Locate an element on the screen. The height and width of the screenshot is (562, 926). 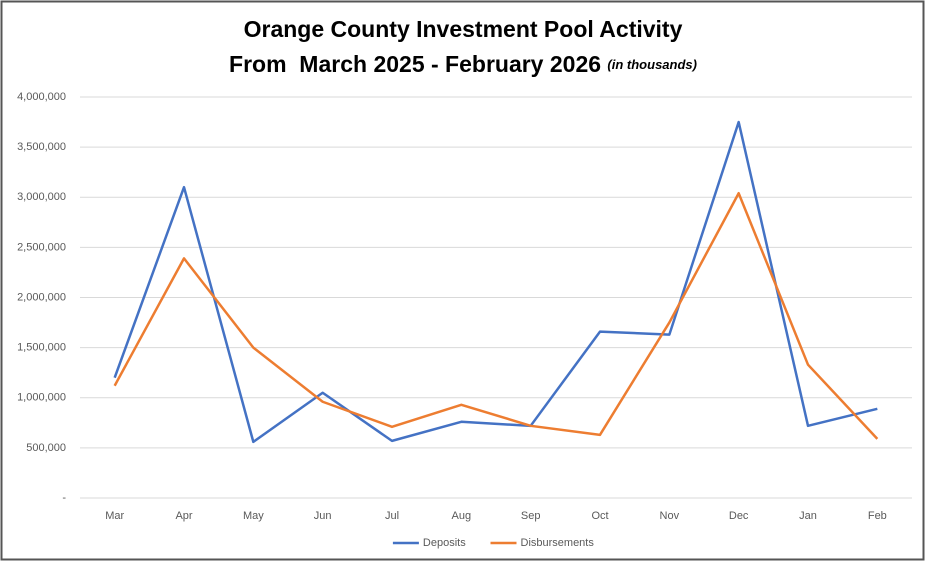
x-tick-label: Jul is located at coordinates (392, 516).